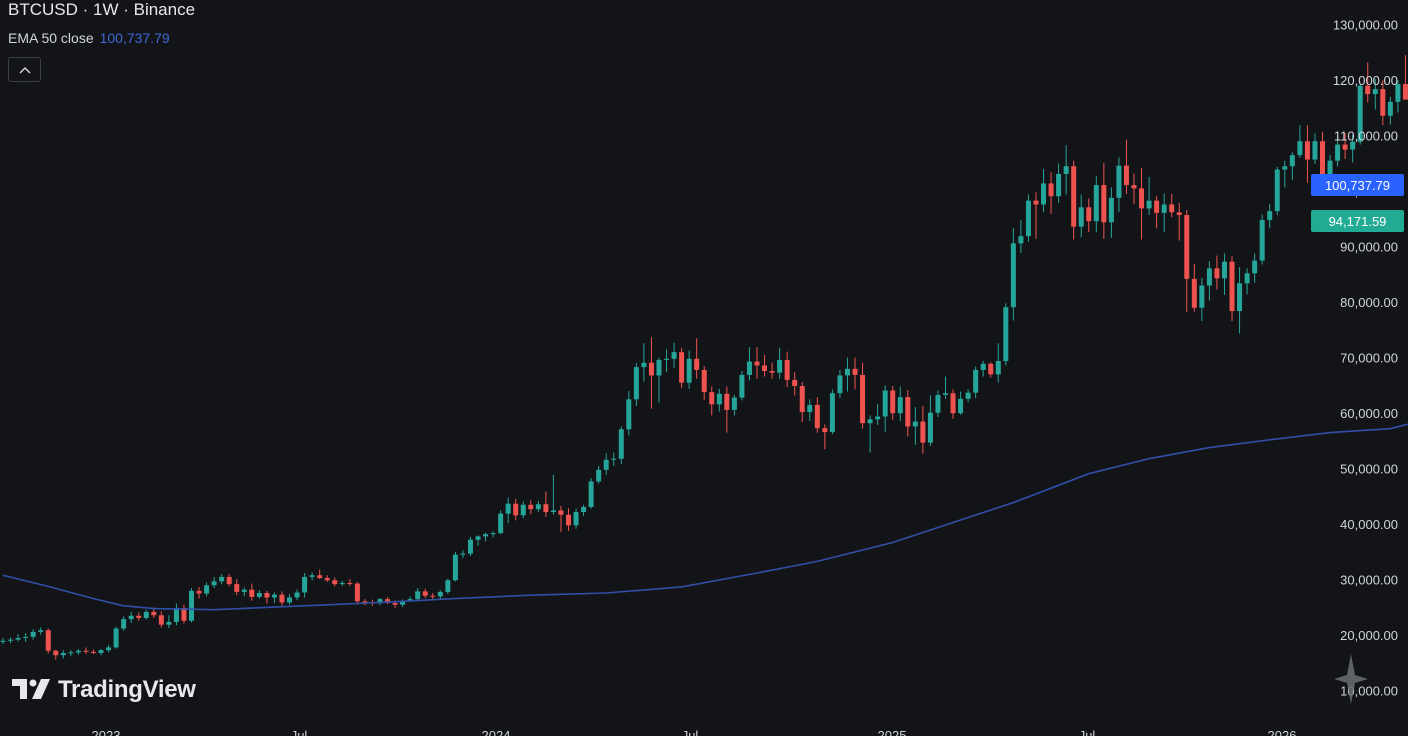 The height and width of the screenshot is (736, 1408). Describe the element at coordinates (24, 69) in the screenshot. I see `collapse-legend-button` at that location.